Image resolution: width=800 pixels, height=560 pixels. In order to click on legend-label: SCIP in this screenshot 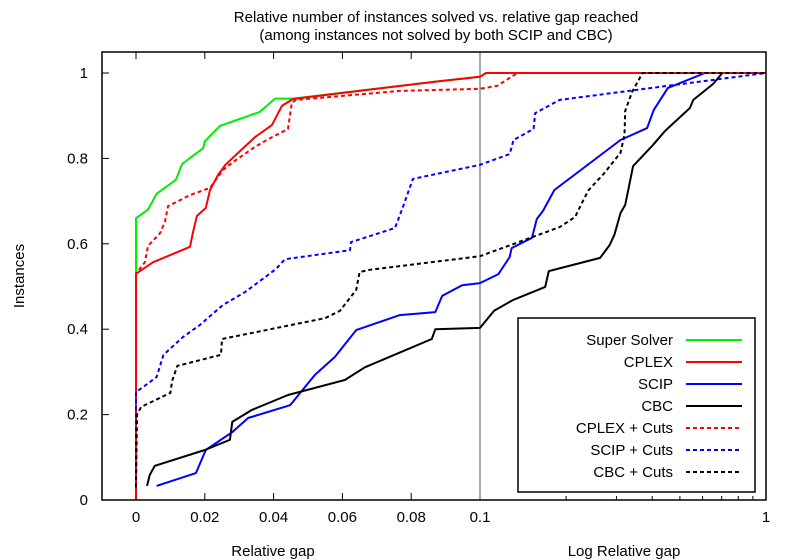, I will do `click(655, 384)`.